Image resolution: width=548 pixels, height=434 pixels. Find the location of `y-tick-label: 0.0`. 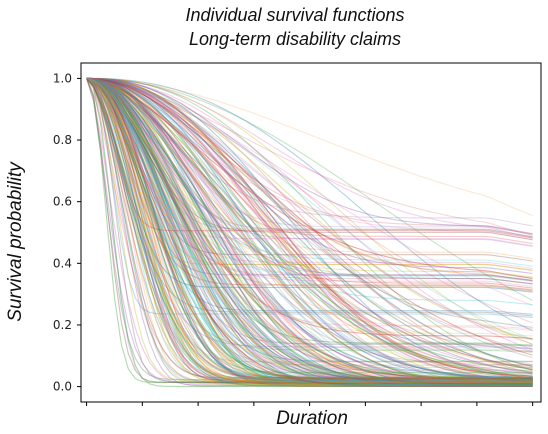

y-tick-label: 0.0 is located at coordinates (62, 387).